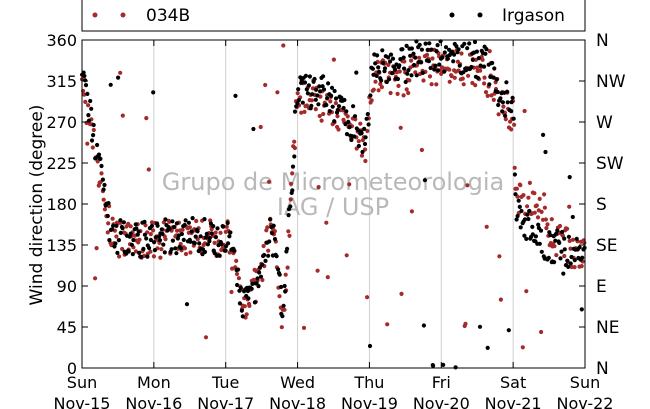  I want to click on watermark-line-1: Grupo de Micrometeorologia, so click(333, 182).